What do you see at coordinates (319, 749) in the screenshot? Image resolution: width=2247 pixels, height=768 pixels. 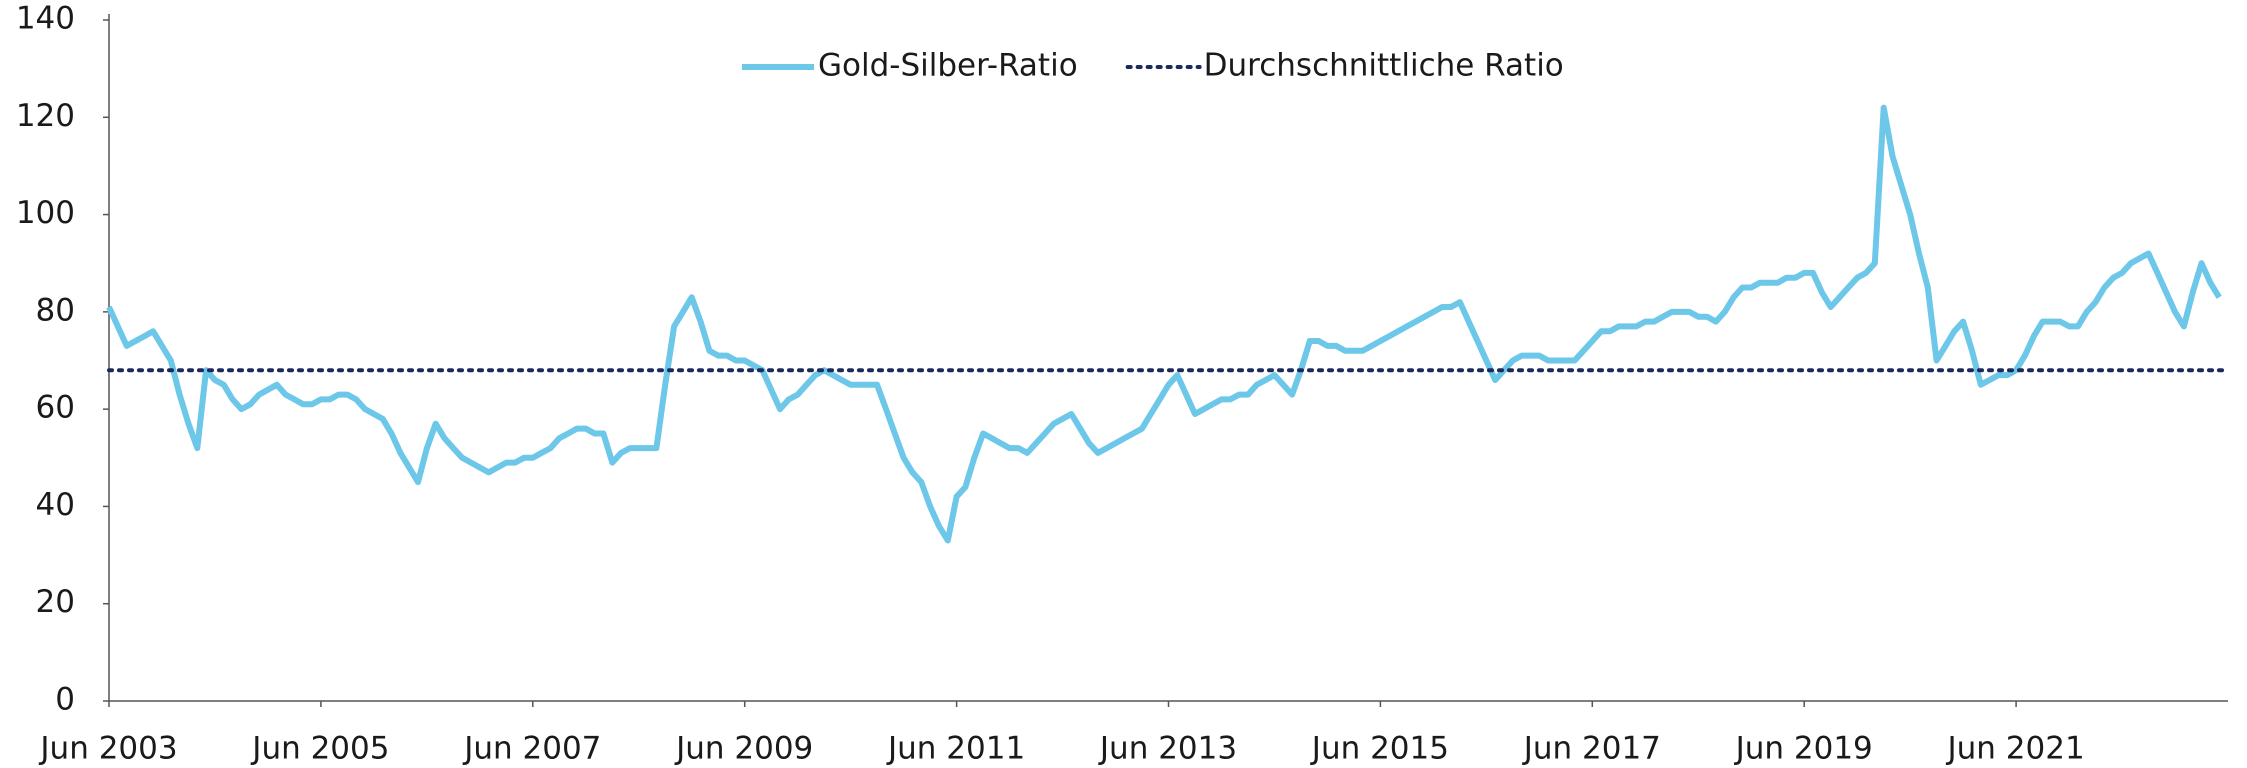 I see `x-tick-label: Jun 2005` at bounding box center [319, 749].